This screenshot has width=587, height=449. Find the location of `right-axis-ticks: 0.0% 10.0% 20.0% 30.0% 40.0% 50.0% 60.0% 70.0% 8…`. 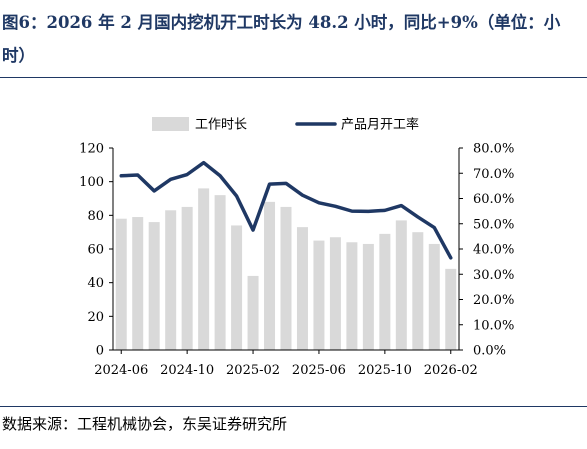

right-axis-ticks: 0.0% 10.0% 20.0% 30.0% 40.0% 50.0% 60.0% 70.0% 8… is located at coordinates (486, 250).